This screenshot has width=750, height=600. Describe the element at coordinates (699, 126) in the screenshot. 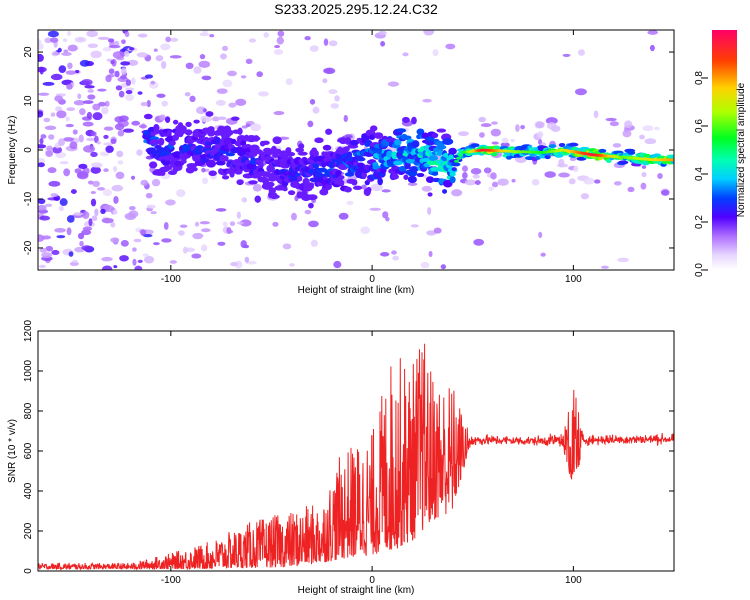

I see `colorbar-tick-label: 0.6` at that location.